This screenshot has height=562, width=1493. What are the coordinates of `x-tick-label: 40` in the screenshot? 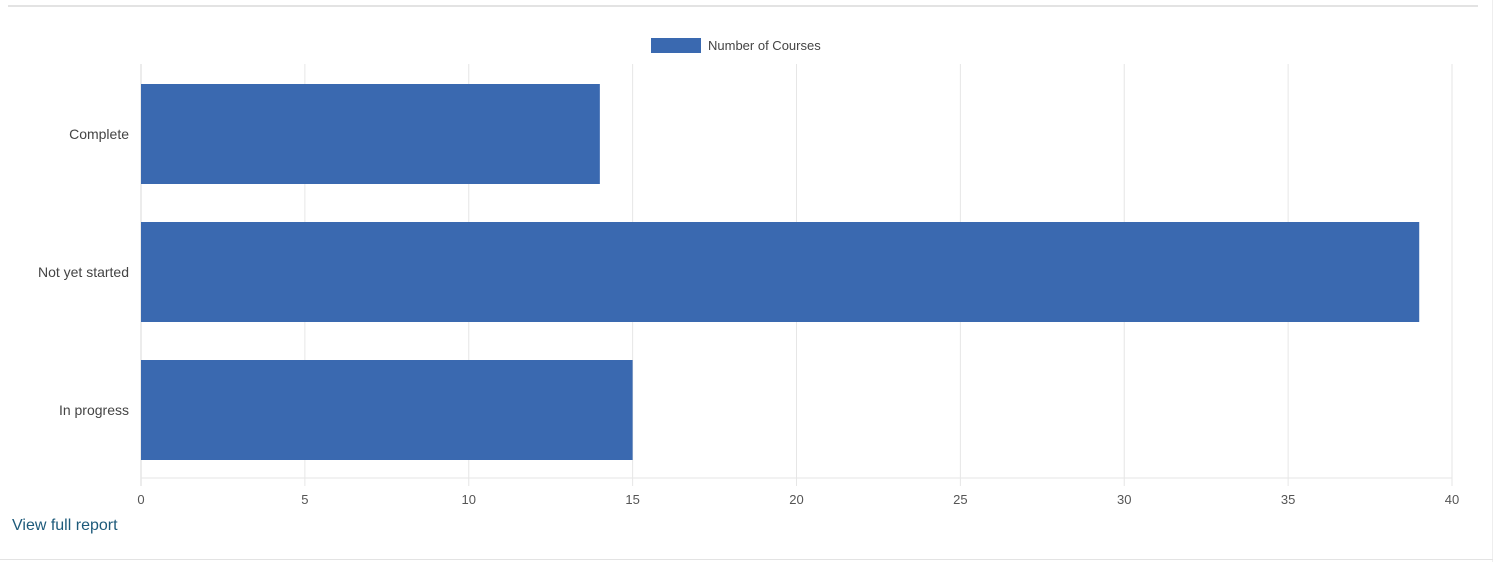 It's located at (1452, 499).